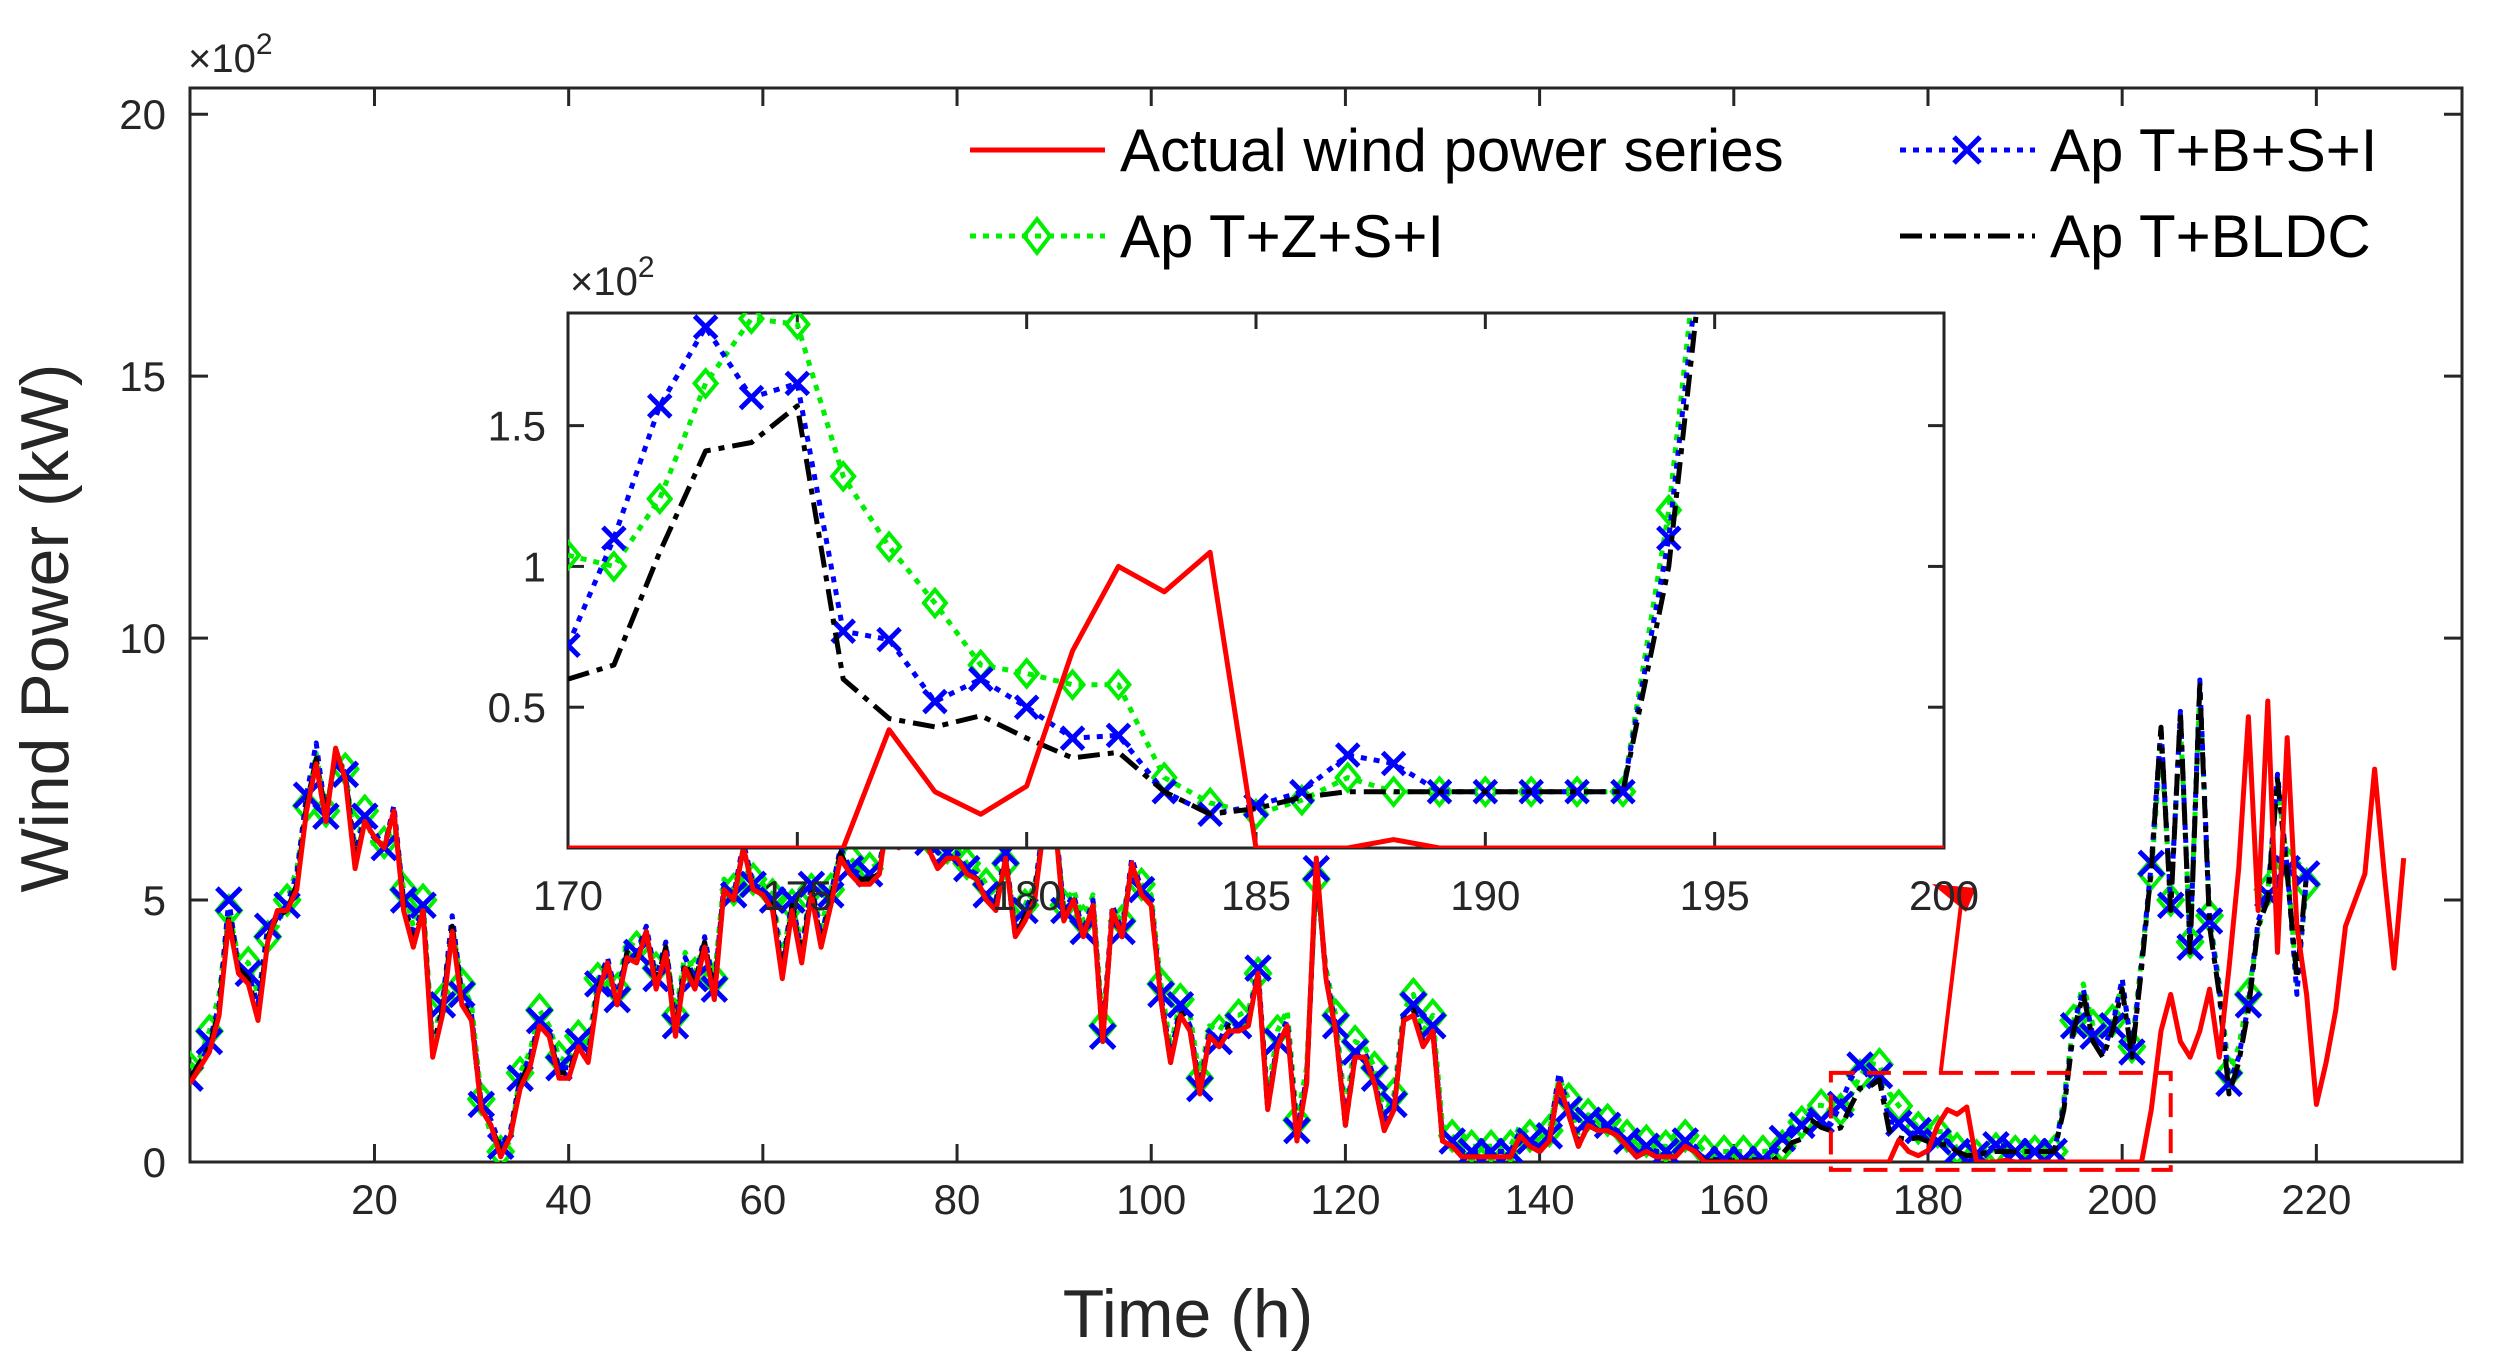 The height and width of the screenshot is (1367, 2497). I want to click on inset-x-tick-label: 190, so click(1485, 895).